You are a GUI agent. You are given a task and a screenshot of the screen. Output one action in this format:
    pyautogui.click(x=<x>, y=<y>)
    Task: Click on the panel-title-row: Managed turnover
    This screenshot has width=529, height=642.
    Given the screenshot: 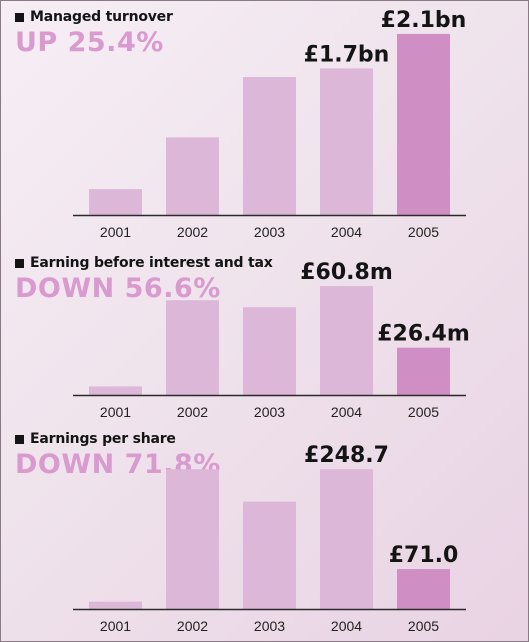 What is the action you would take?
    pyautogui.click(x=94, y=17)
    